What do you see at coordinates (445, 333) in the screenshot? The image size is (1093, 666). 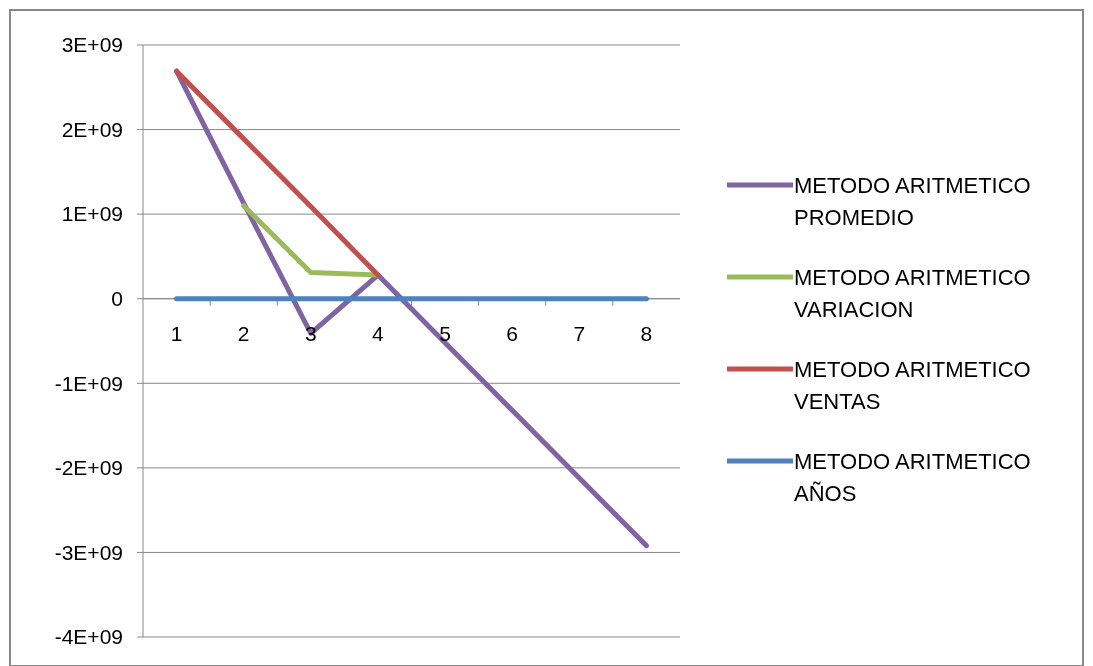 I see `x-tick-label: 5` at bounding box center [445, 333].